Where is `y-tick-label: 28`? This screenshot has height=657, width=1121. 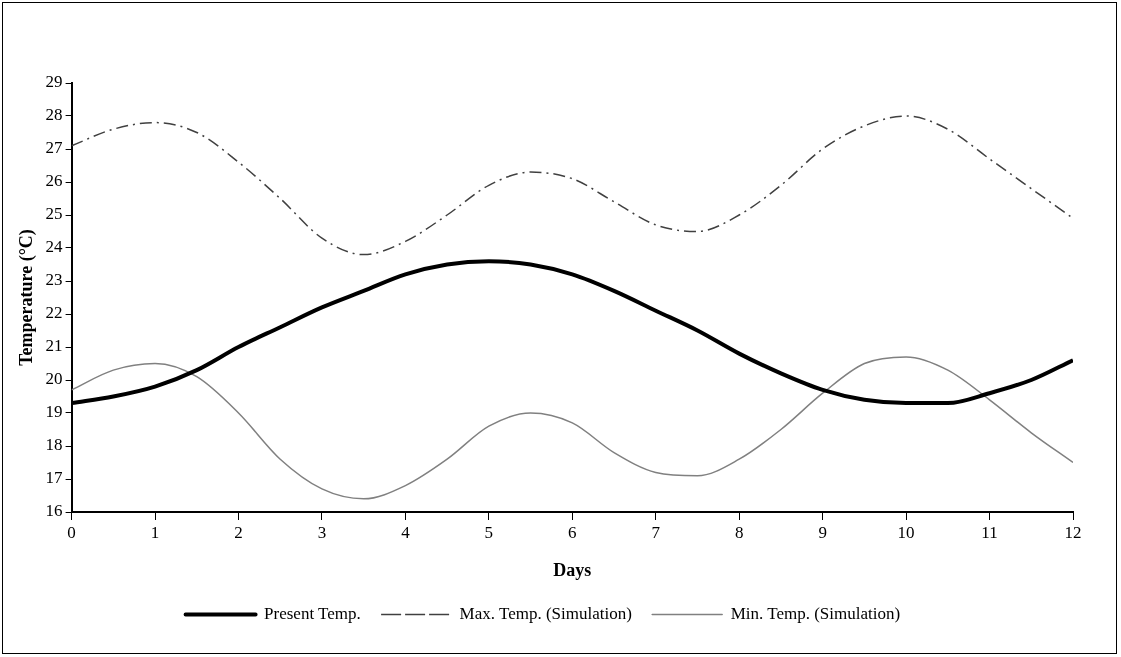 y-tick-label: 28 is located at coordinates (54, 115).